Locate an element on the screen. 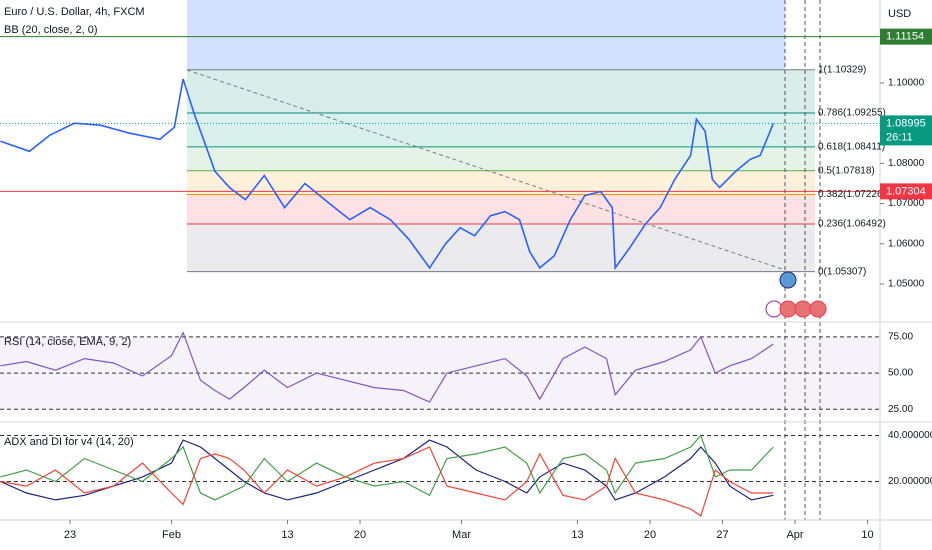  chart-title: Euro / U.S. Dollar, 4h, FXCM is located at coordinates (74, 12).